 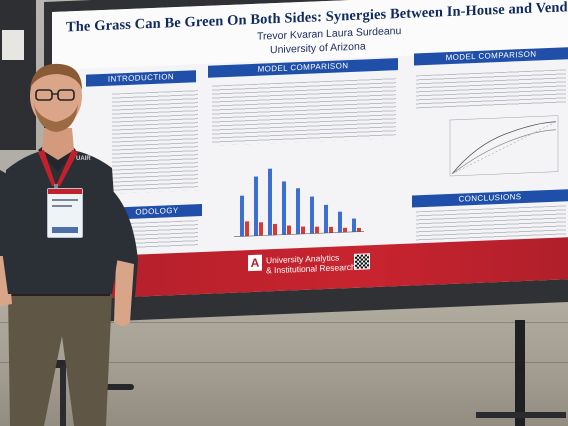 I want to click on presenter-hair, so click(x=56, y=76).